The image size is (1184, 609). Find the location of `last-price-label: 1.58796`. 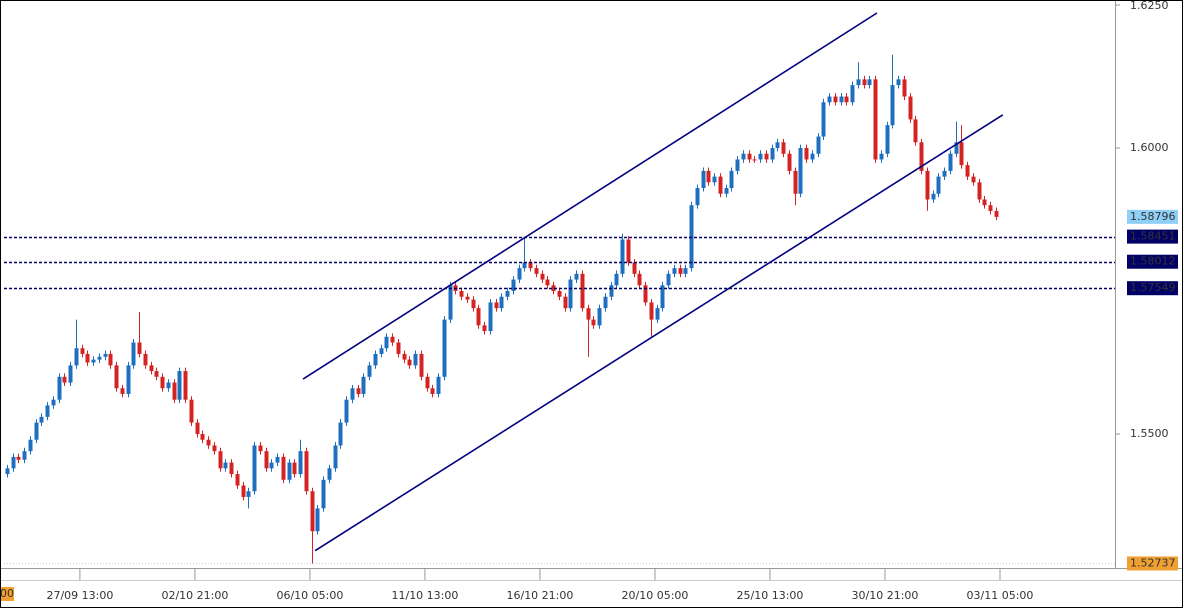

last-price-label: 1.58796 is located at coordinates (1153, 216).